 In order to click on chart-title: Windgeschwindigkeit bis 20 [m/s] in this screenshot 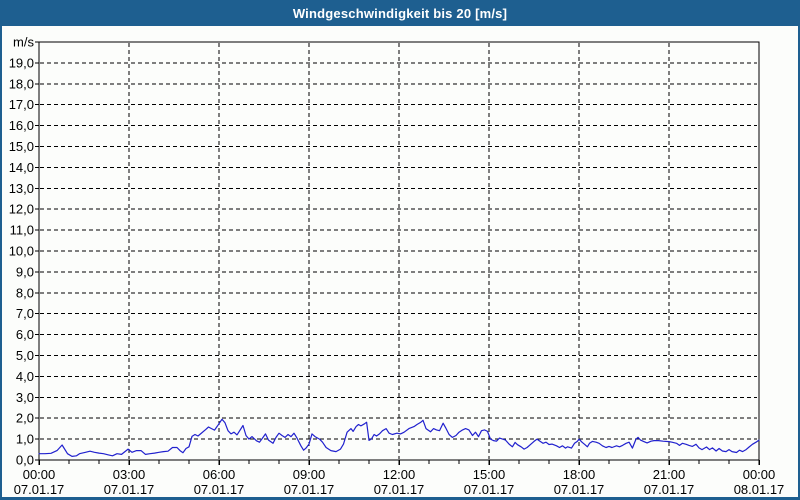, I will do `click(400, 13)`.